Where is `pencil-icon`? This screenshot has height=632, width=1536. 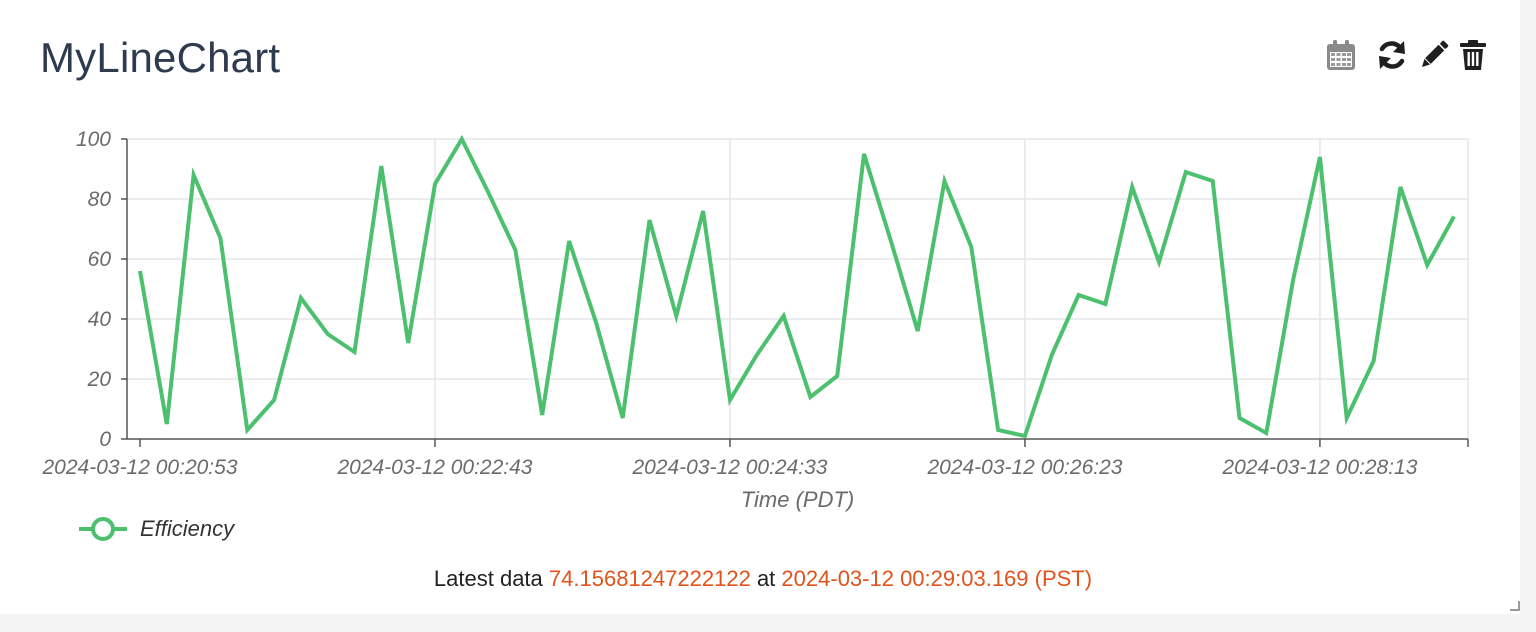
pencil-icon is located at coordinates (1434, 55).